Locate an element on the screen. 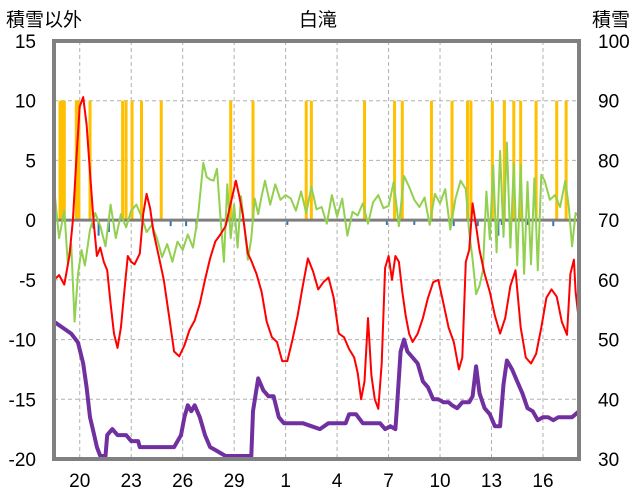 The image size is (636, 501). right-axis-title: 積雪 is located at coordinates (611, 20).